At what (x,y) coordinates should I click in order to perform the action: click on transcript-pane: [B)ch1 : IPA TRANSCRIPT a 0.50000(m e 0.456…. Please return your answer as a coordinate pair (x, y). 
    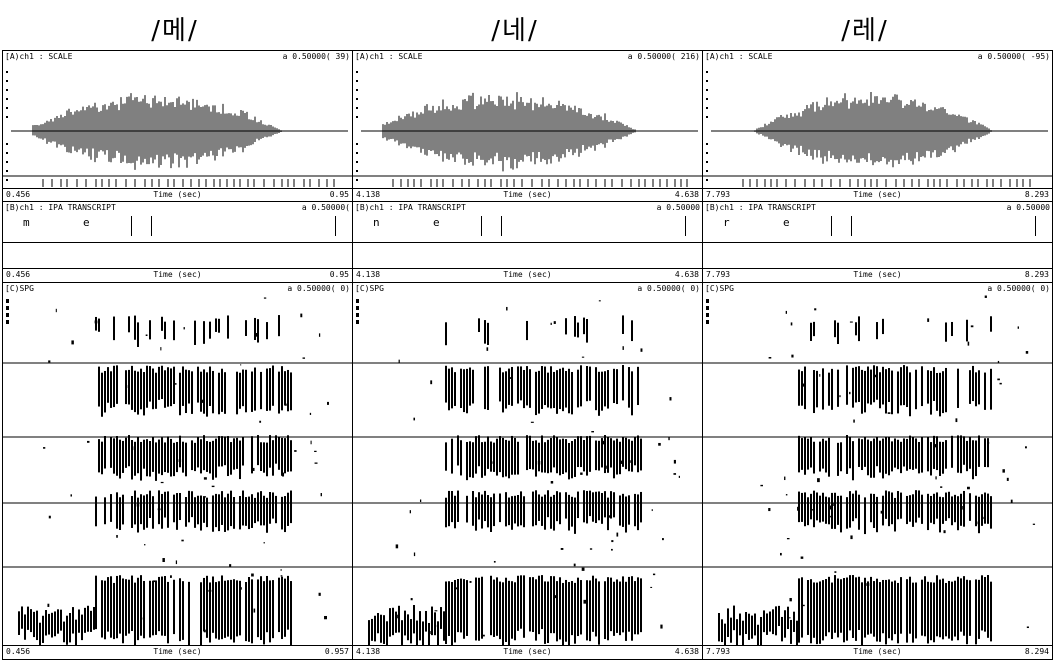
    Looking at the image, I should click on (177, 242).